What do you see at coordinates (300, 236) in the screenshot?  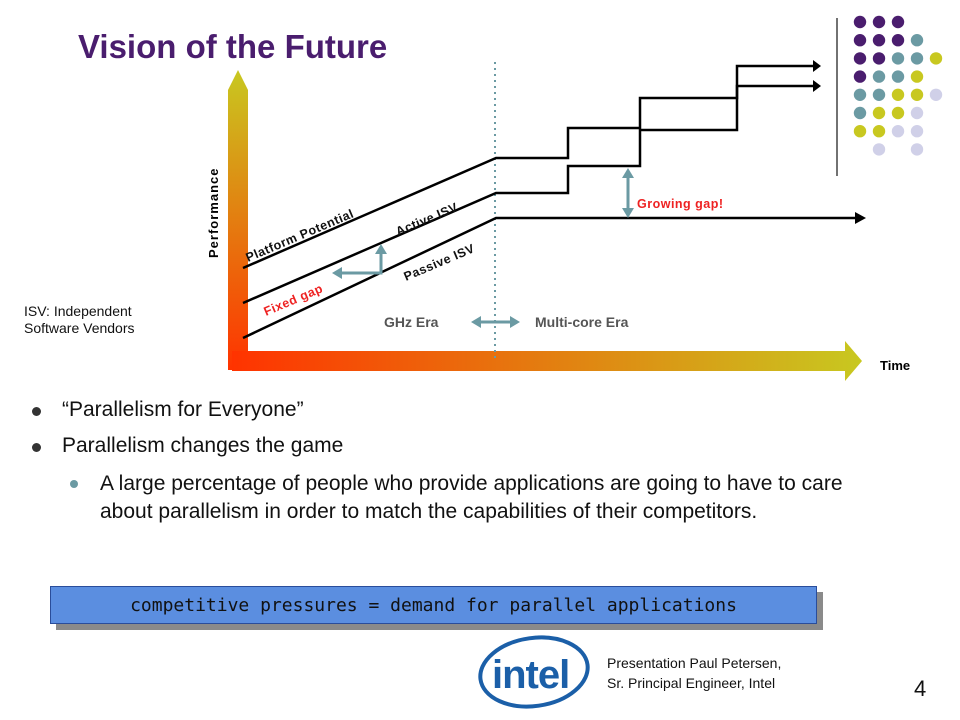 I see `series-label-platform-potential: Platform Potential` at bounding box center [300, 236].